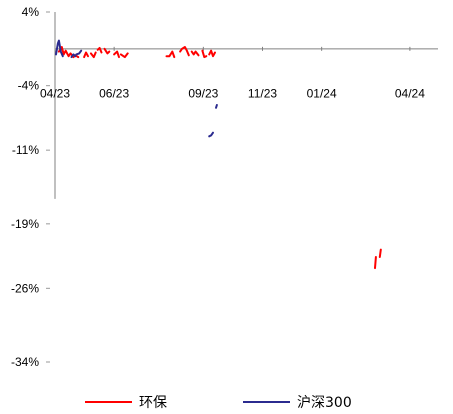  Describe the element at coordinates (25, 288) in the screenshot. I see `y-tick-label: -26%` at that location.